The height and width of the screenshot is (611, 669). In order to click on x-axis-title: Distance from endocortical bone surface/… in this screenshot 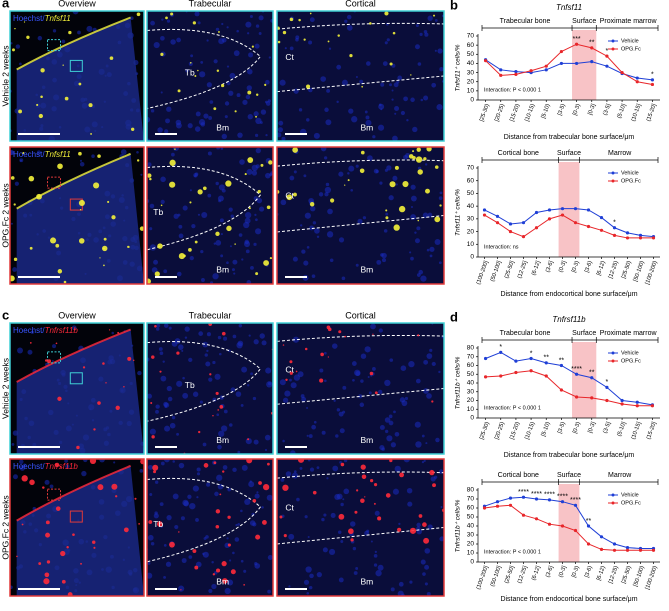, I will do `click(568, 599)`.